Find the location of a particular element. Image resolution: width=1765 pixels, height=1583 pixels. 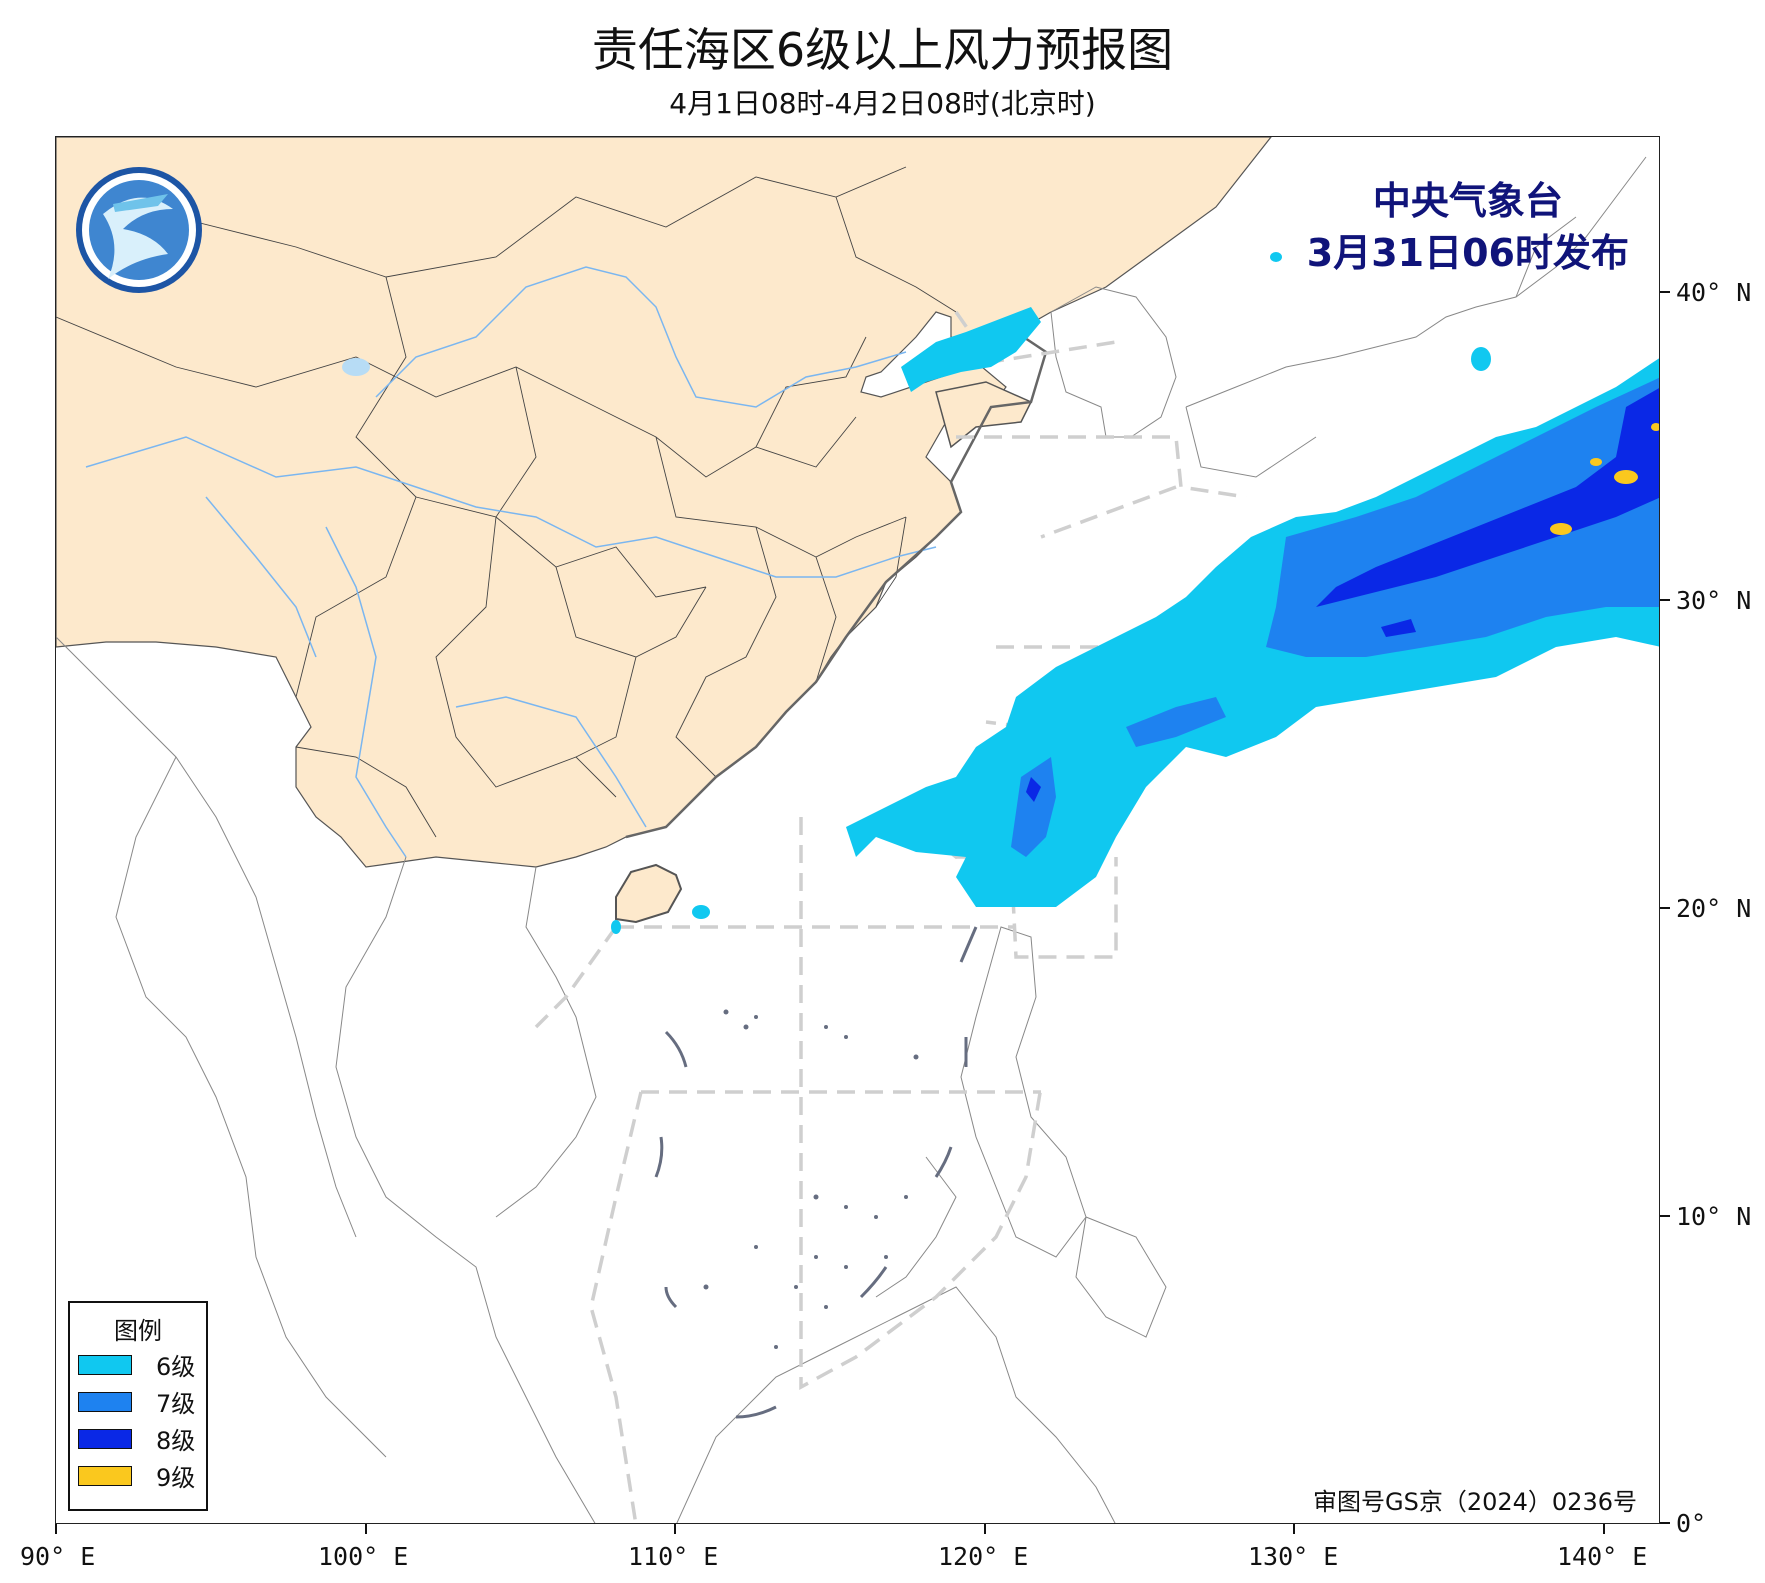

y-tick-label: 10° N is located at coordinates (1714, 1216).